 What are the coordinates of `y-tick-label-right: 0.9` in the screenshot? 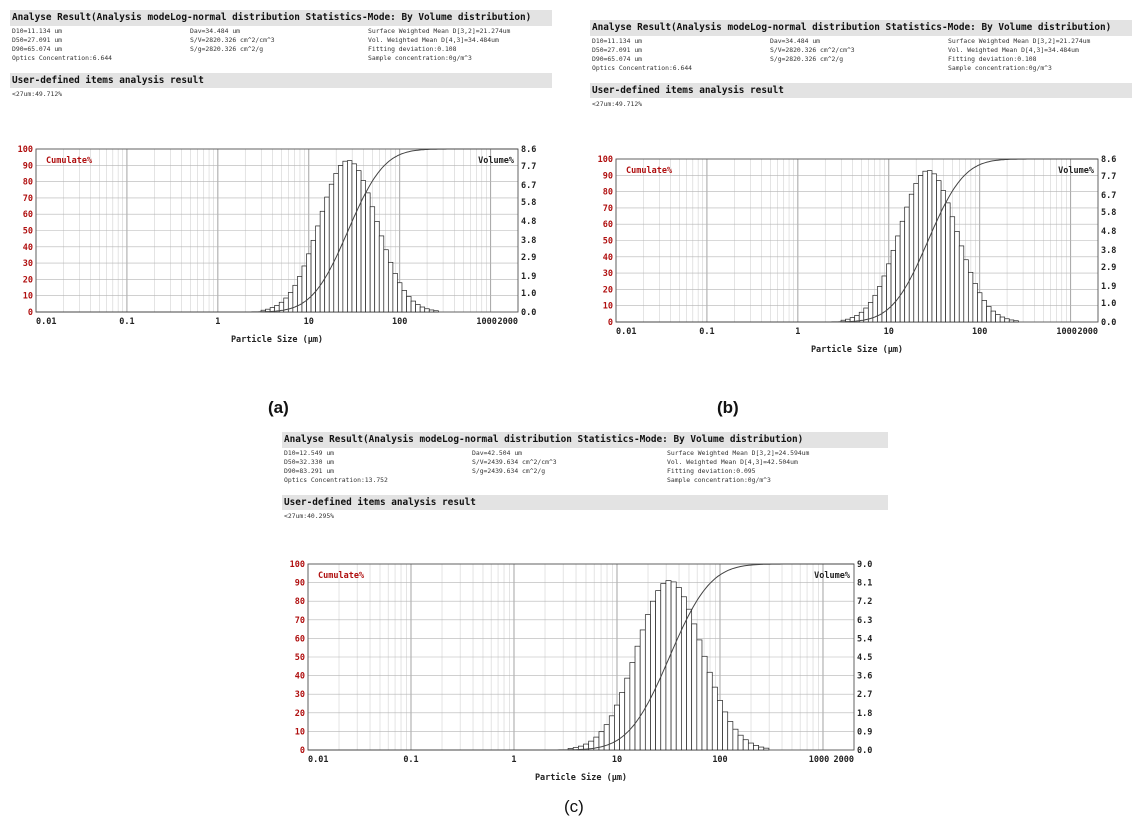 It's located at (864, 732).